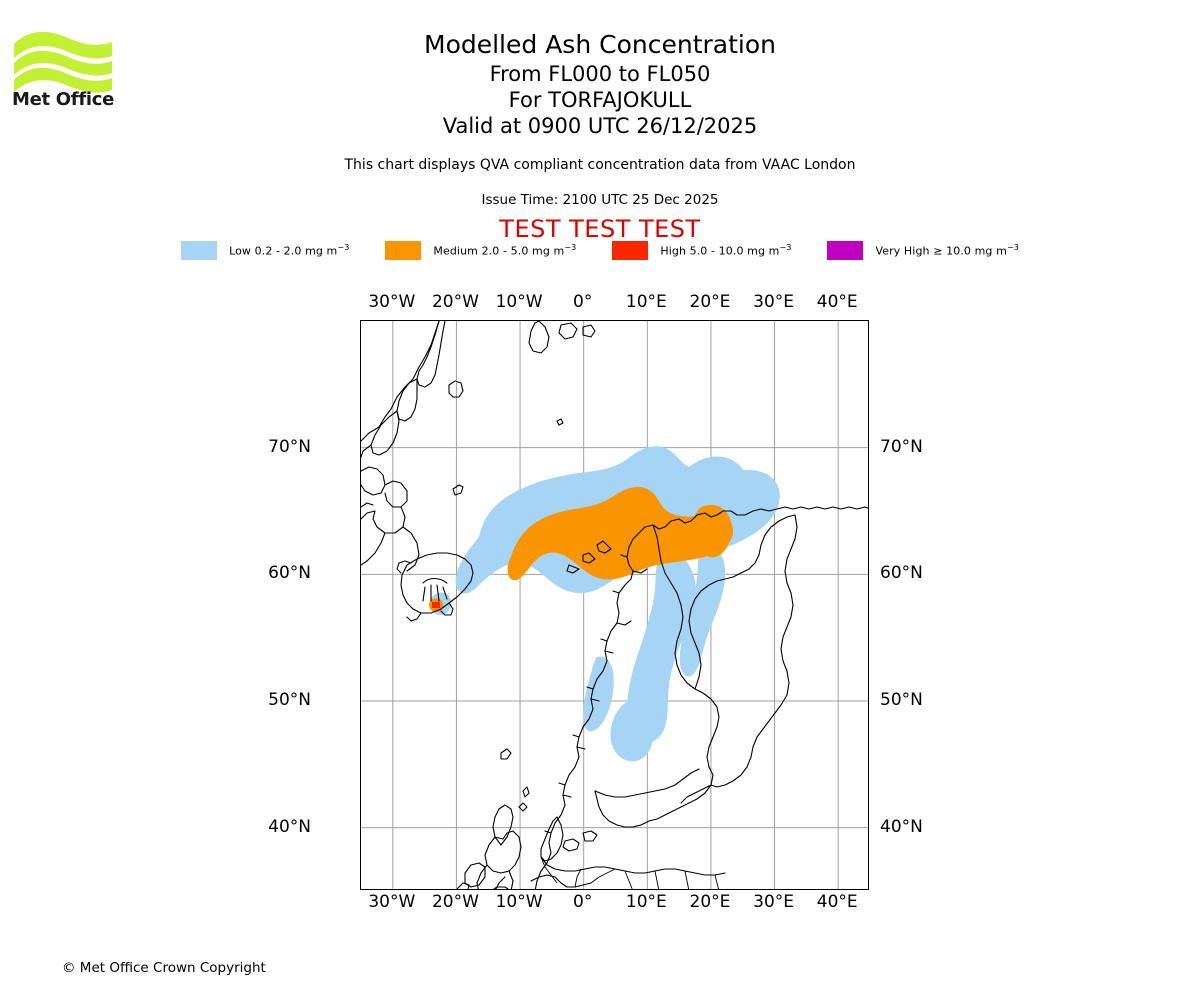  What do you see at coordinates (629, 872) in the screenshot?
I see `country-borders` at bounding box center [629, 872].